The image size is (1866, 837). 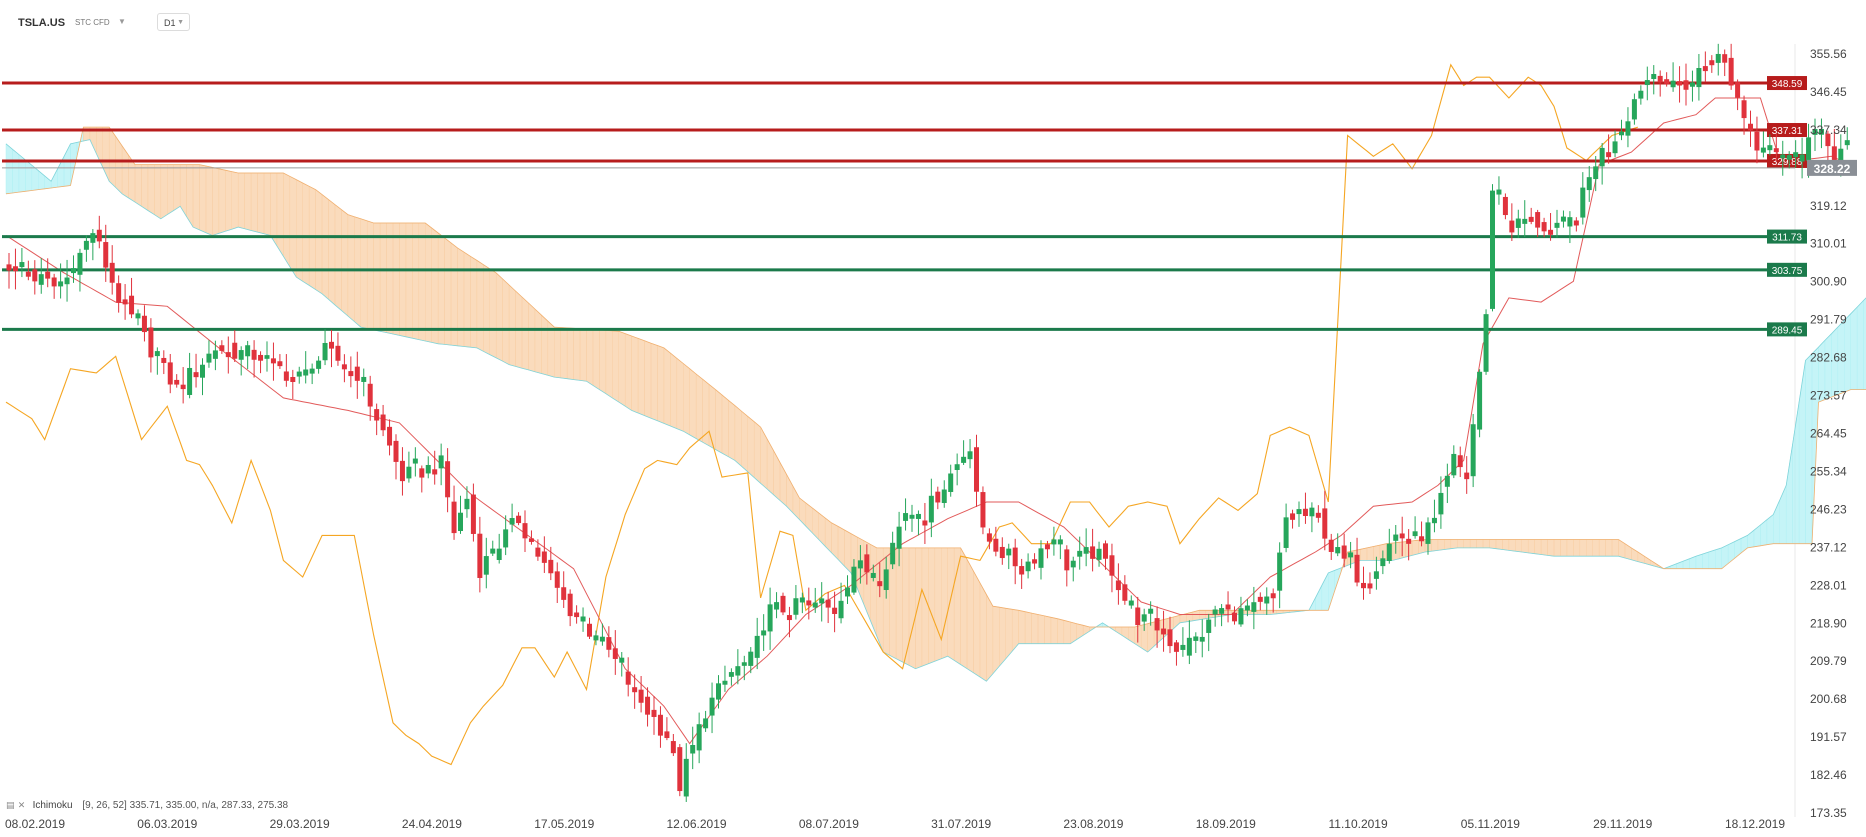 I want to click on settings-icon: ▤, so click(x=10, y=805).